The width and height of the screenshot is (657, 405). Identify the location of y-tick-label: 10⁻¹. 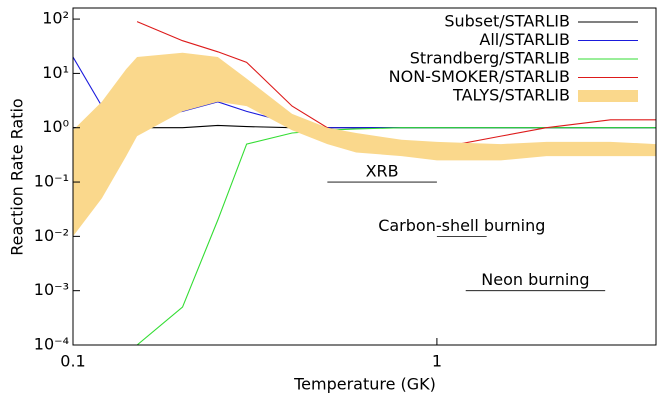
(51, 181).